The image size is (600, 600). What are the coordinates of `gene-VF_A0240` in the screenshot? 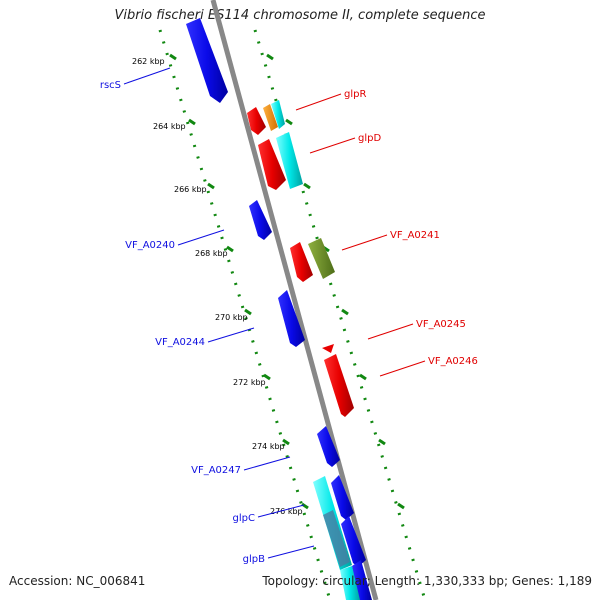 It's located at (260, 220).